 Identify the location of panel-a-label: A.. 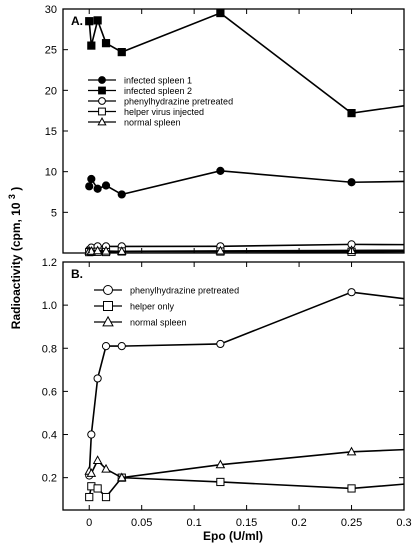
(77, 21).